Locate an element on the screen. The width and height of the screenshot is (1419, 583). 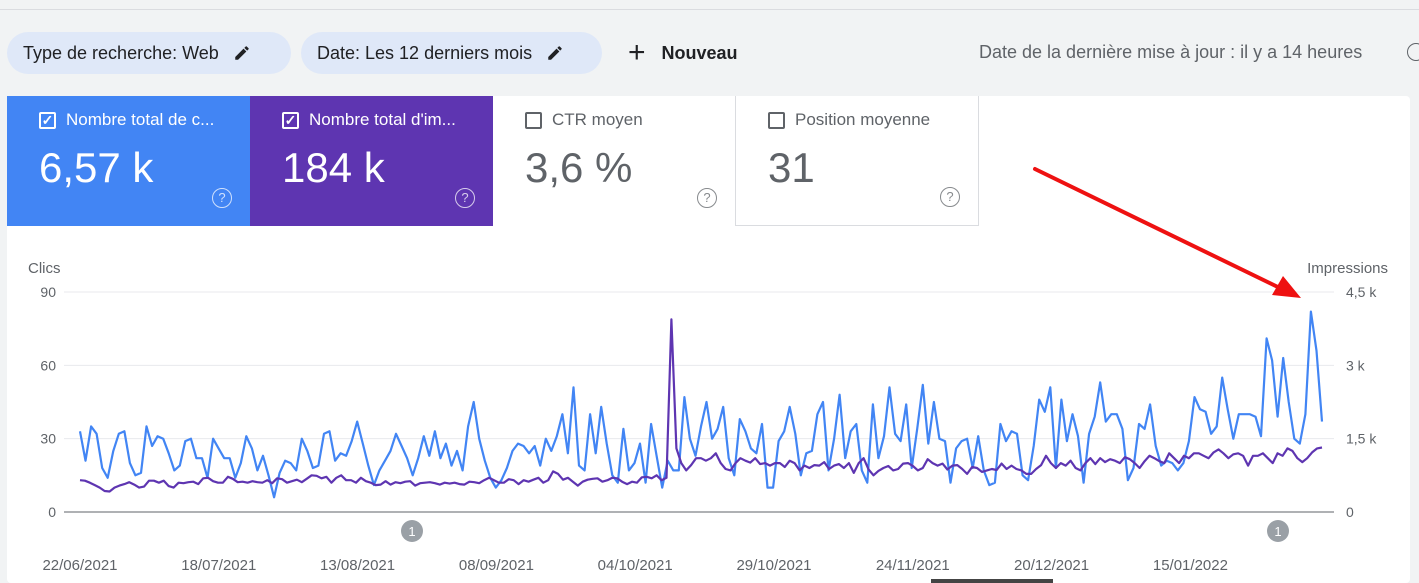
metric-label: Position moyenne is located at coordinates (863, 119).